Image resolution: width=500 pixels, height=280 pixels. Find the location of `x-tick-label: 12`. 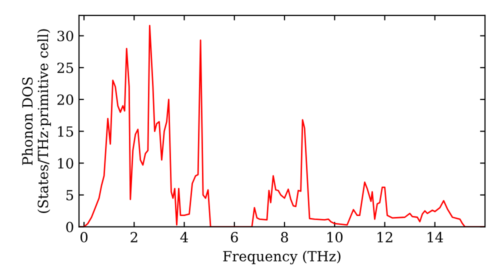

x-tick-label: 12 is located at coordinates (385, 237).